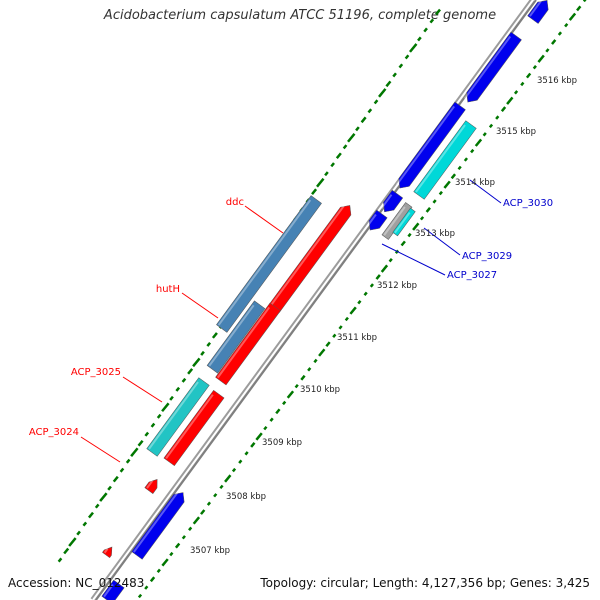 The height and width of the screenshot is (600, 600). I want to click on gene-acp3030, so click(445, 160).